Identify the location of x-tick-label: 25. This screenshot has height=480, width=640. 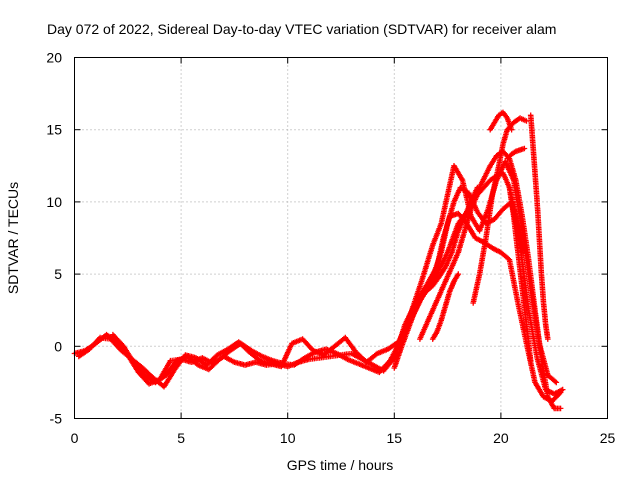
(608, 438).